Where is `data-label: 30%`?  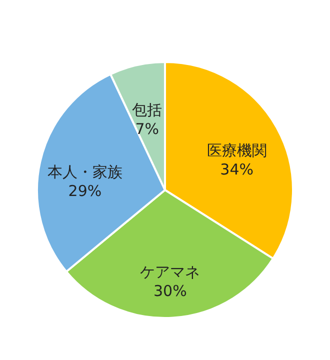
data-label: 30% is located at coordinates (170, 291).